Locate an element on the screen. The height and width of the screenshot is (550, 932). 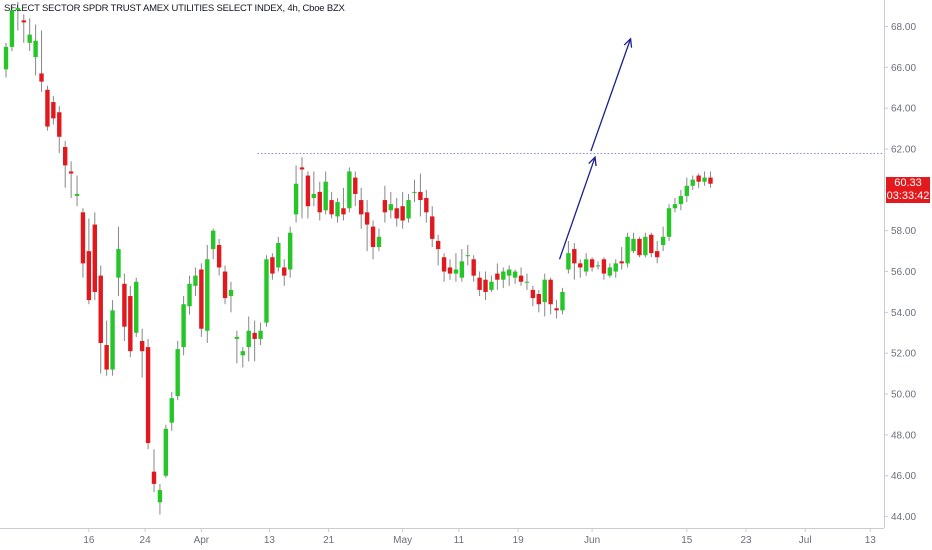
last-price-value: 60.33 is located at coordinates (908, 183).